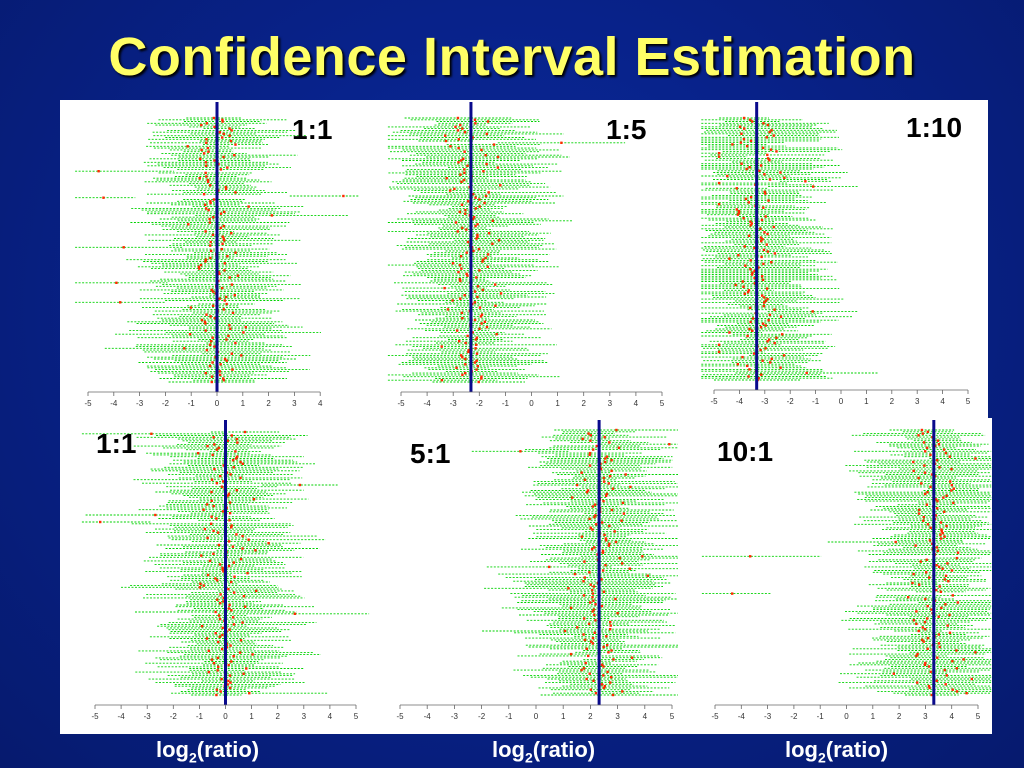 The height and width of the screenshot is (768, 1024). What do you see at coordinates (506, 403) in the screenshot?
I see `x-tick-label: -1` at bounding box center [506, 403].